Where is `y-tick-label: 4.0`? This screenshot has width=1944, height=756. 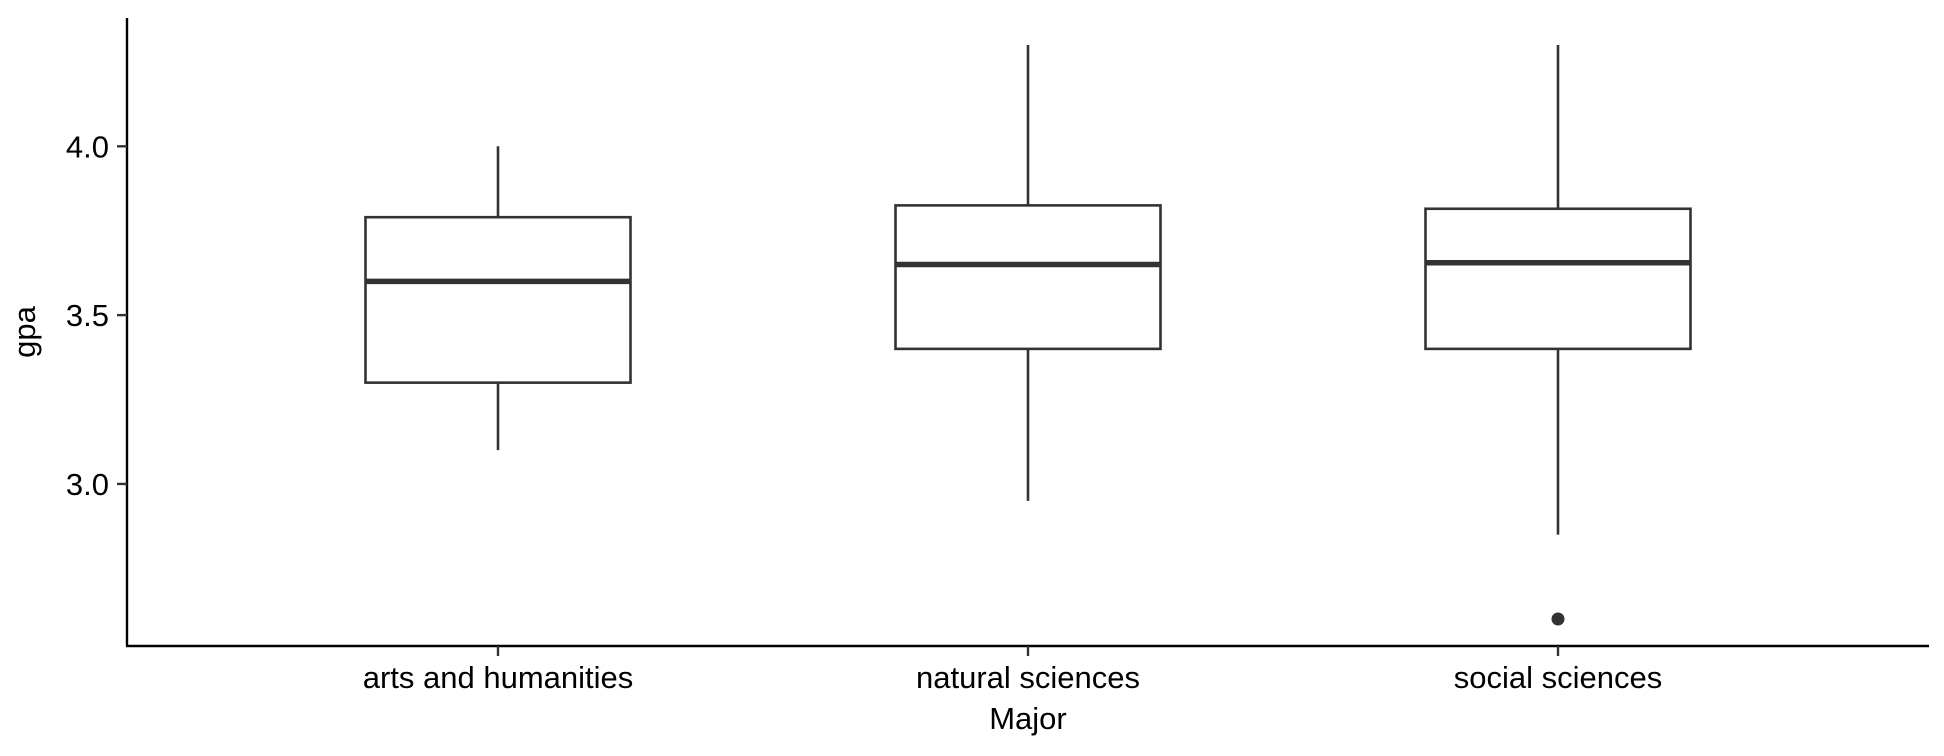
y-tick-label: 4.0 is located at coordinates (87, 146).